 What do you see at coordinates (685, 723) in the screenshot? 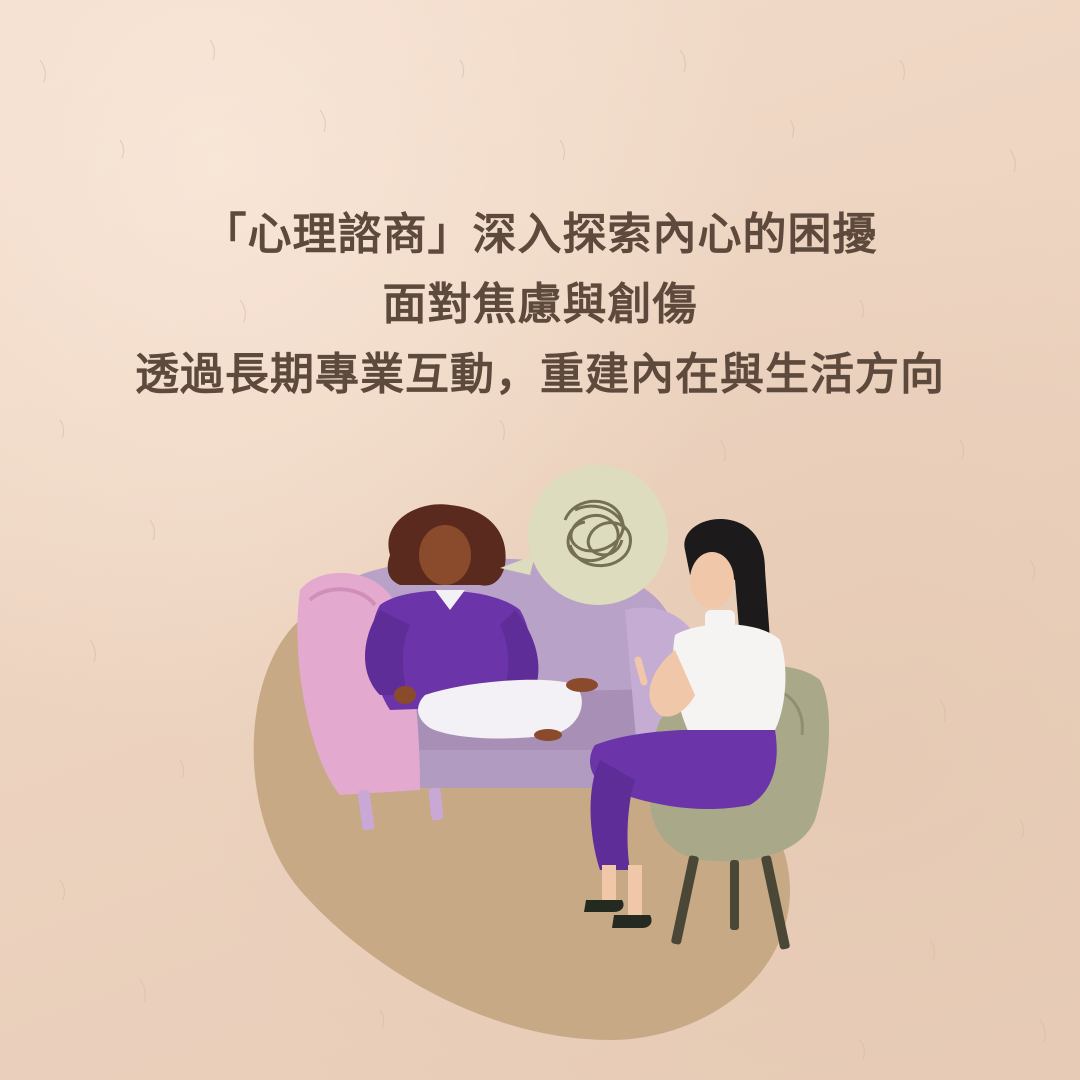
I see `therapist-figure` at bounding box center [685, 723].